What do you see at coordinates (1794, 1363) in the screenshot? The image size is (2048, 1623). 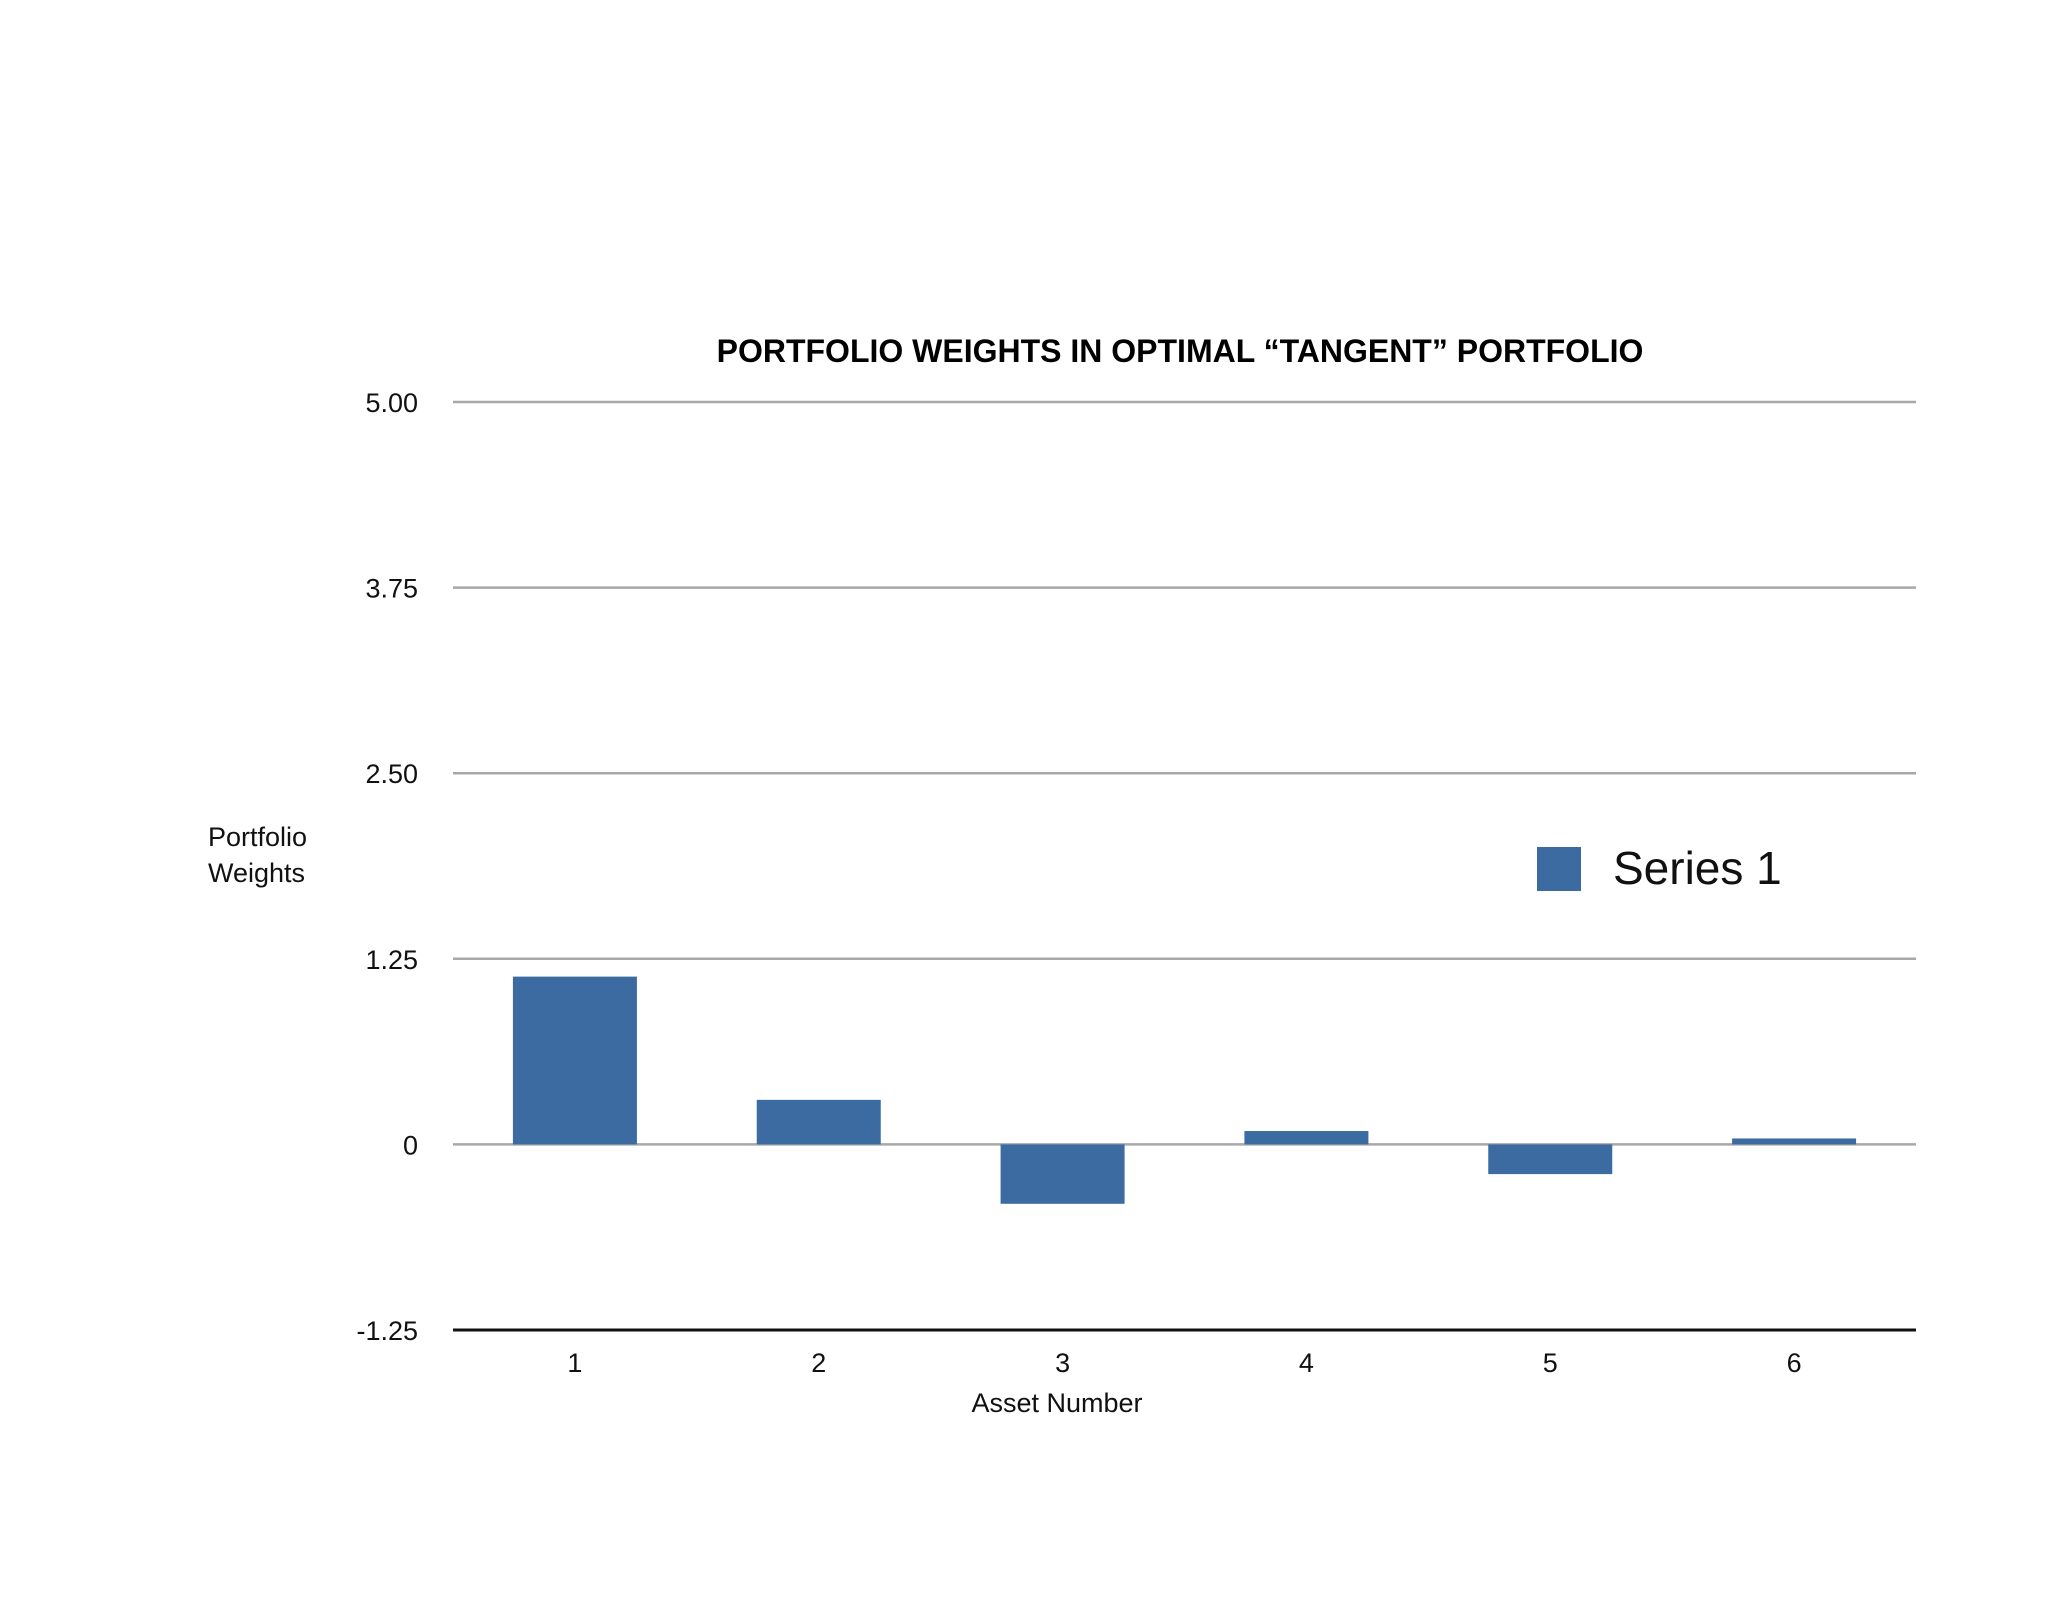 I see `x-tick-label: 6` at bounding box center [1794, 1363].